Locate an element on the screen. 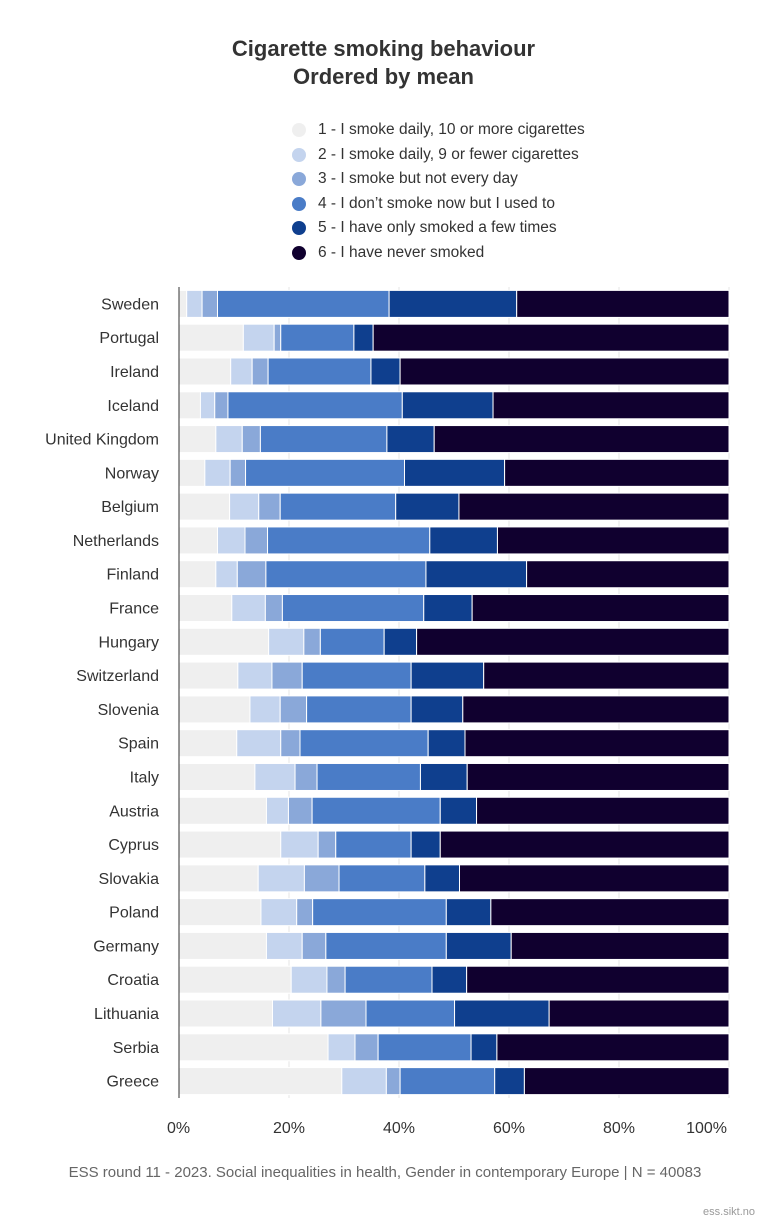  category-label: Iceland is located at coordinates (133, 406).